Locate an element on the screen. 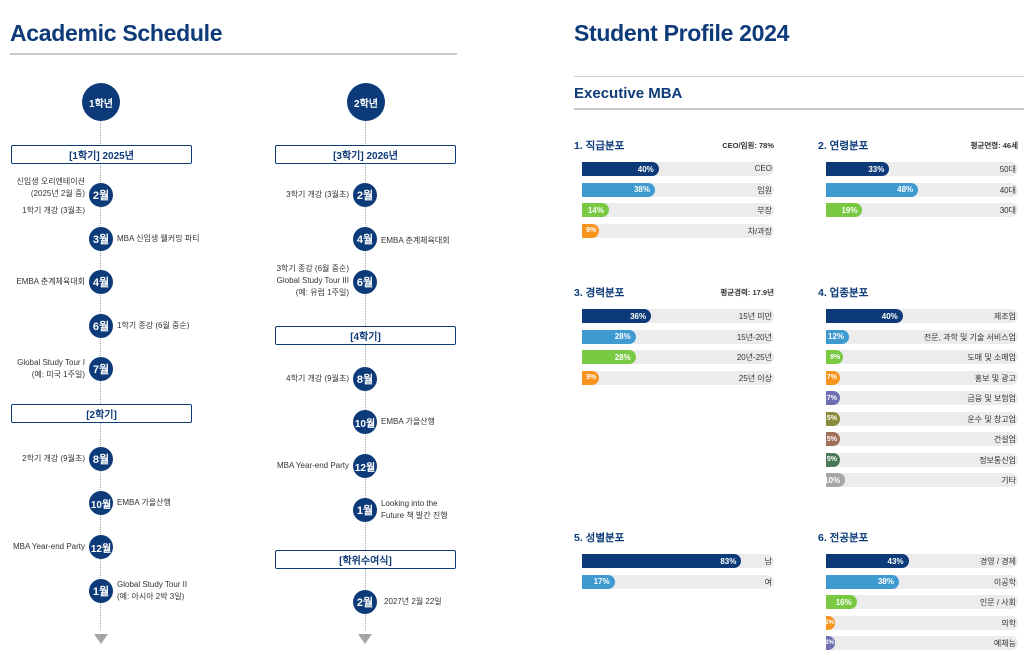  month-oct-2: 10월 is located at coordinates (365, 422).